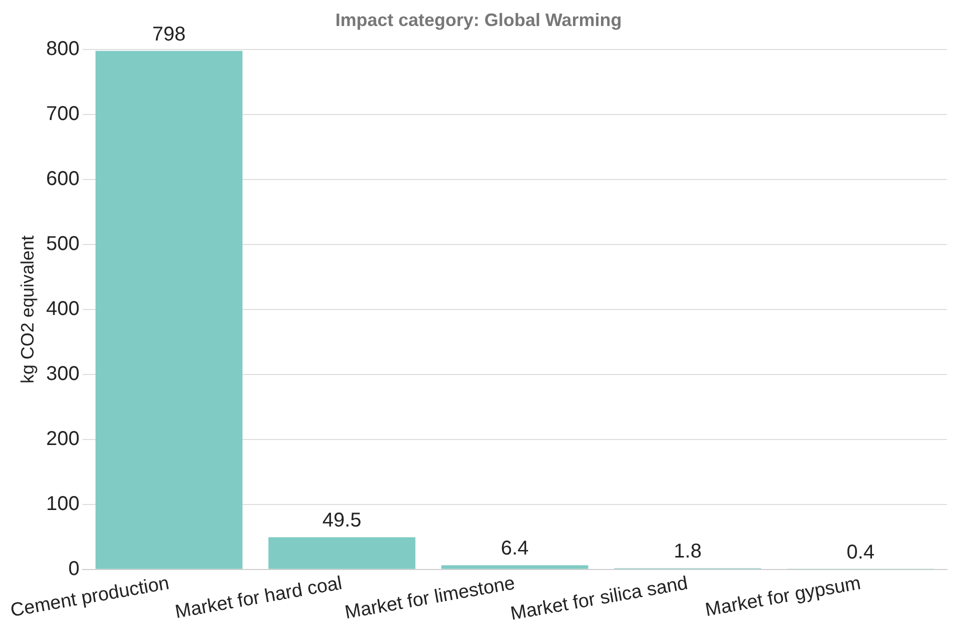  Describe the element at coordinates (259, 598) in the screenshot. I see `x-tick-label: Market for hard coal` at that location.